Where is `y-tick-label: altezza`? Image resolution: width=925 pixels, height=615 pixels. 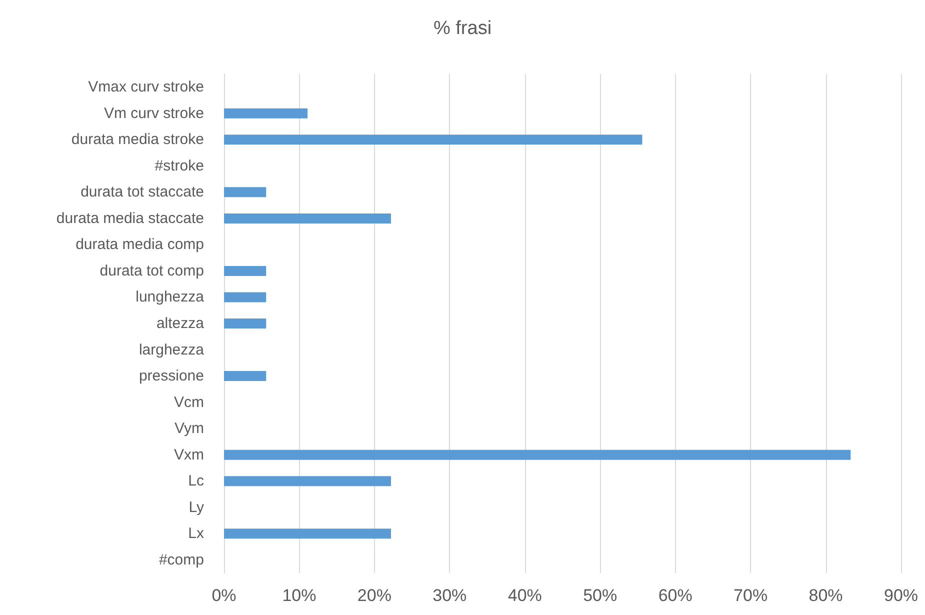
y-tick-label: altezza is located at coordinates (180, 323).